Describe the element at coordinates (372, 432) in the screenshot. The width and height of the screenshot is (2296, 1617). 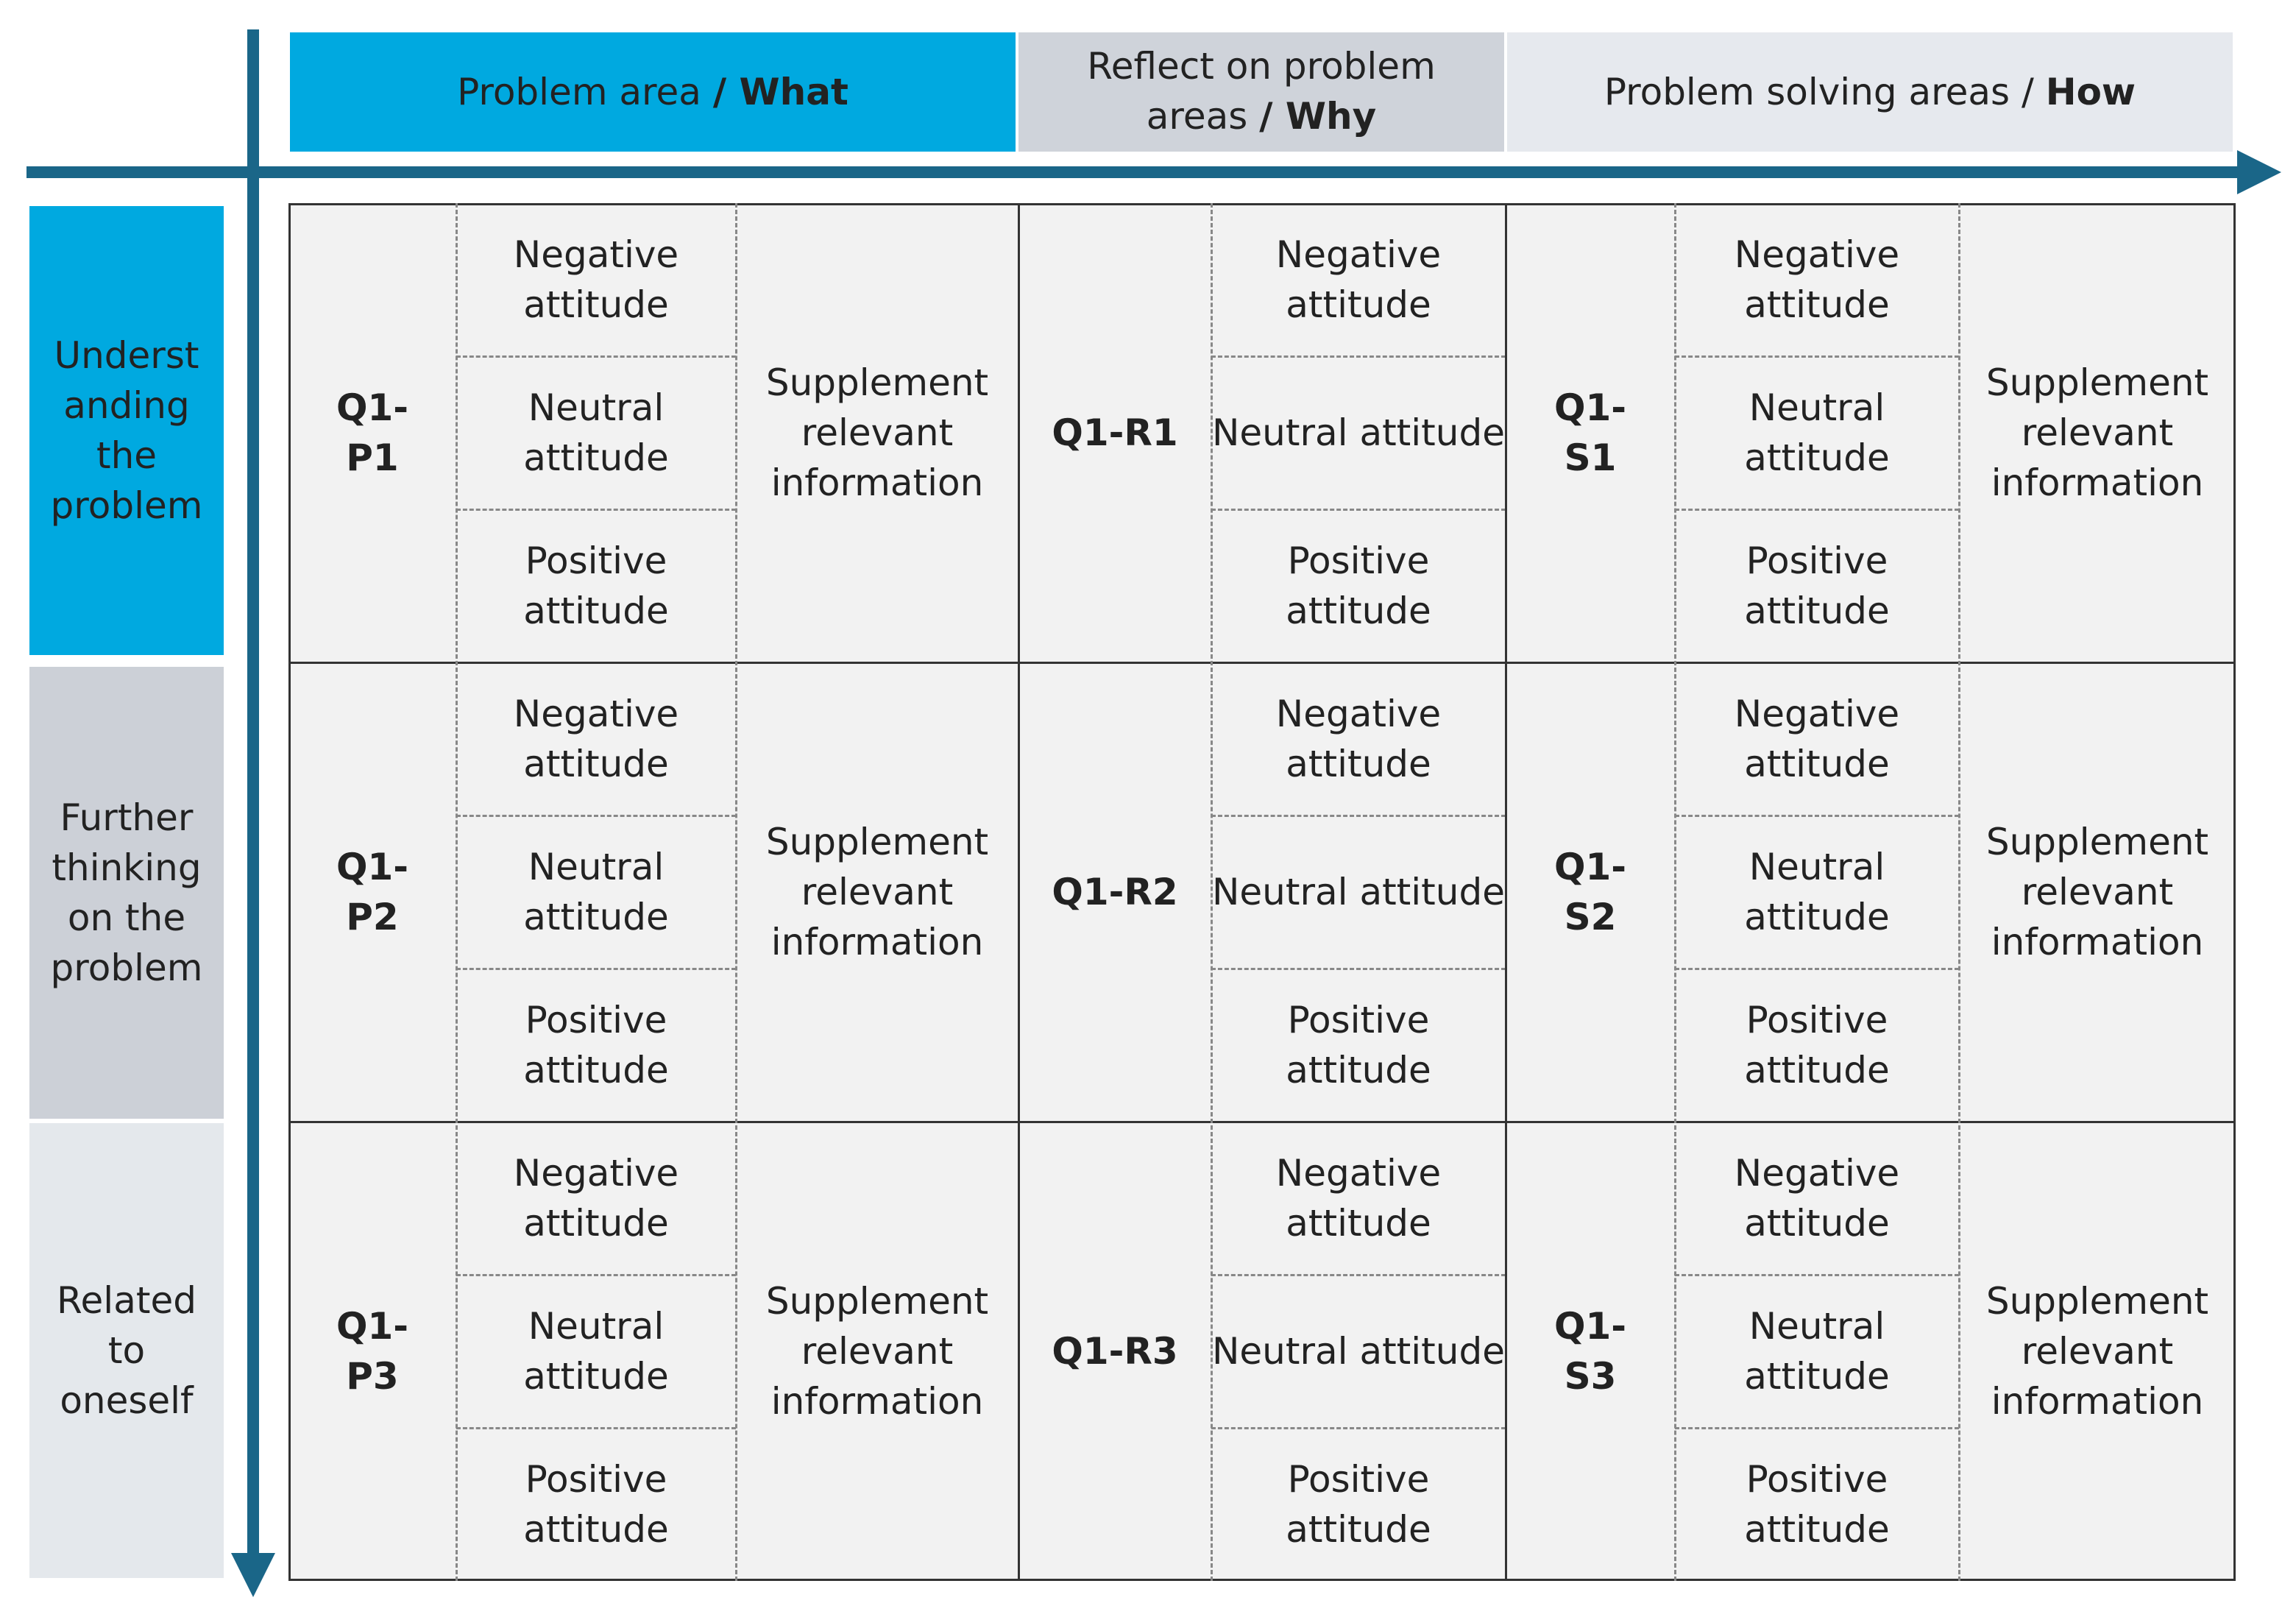
I see `p-label: Q1-P1` at that location.